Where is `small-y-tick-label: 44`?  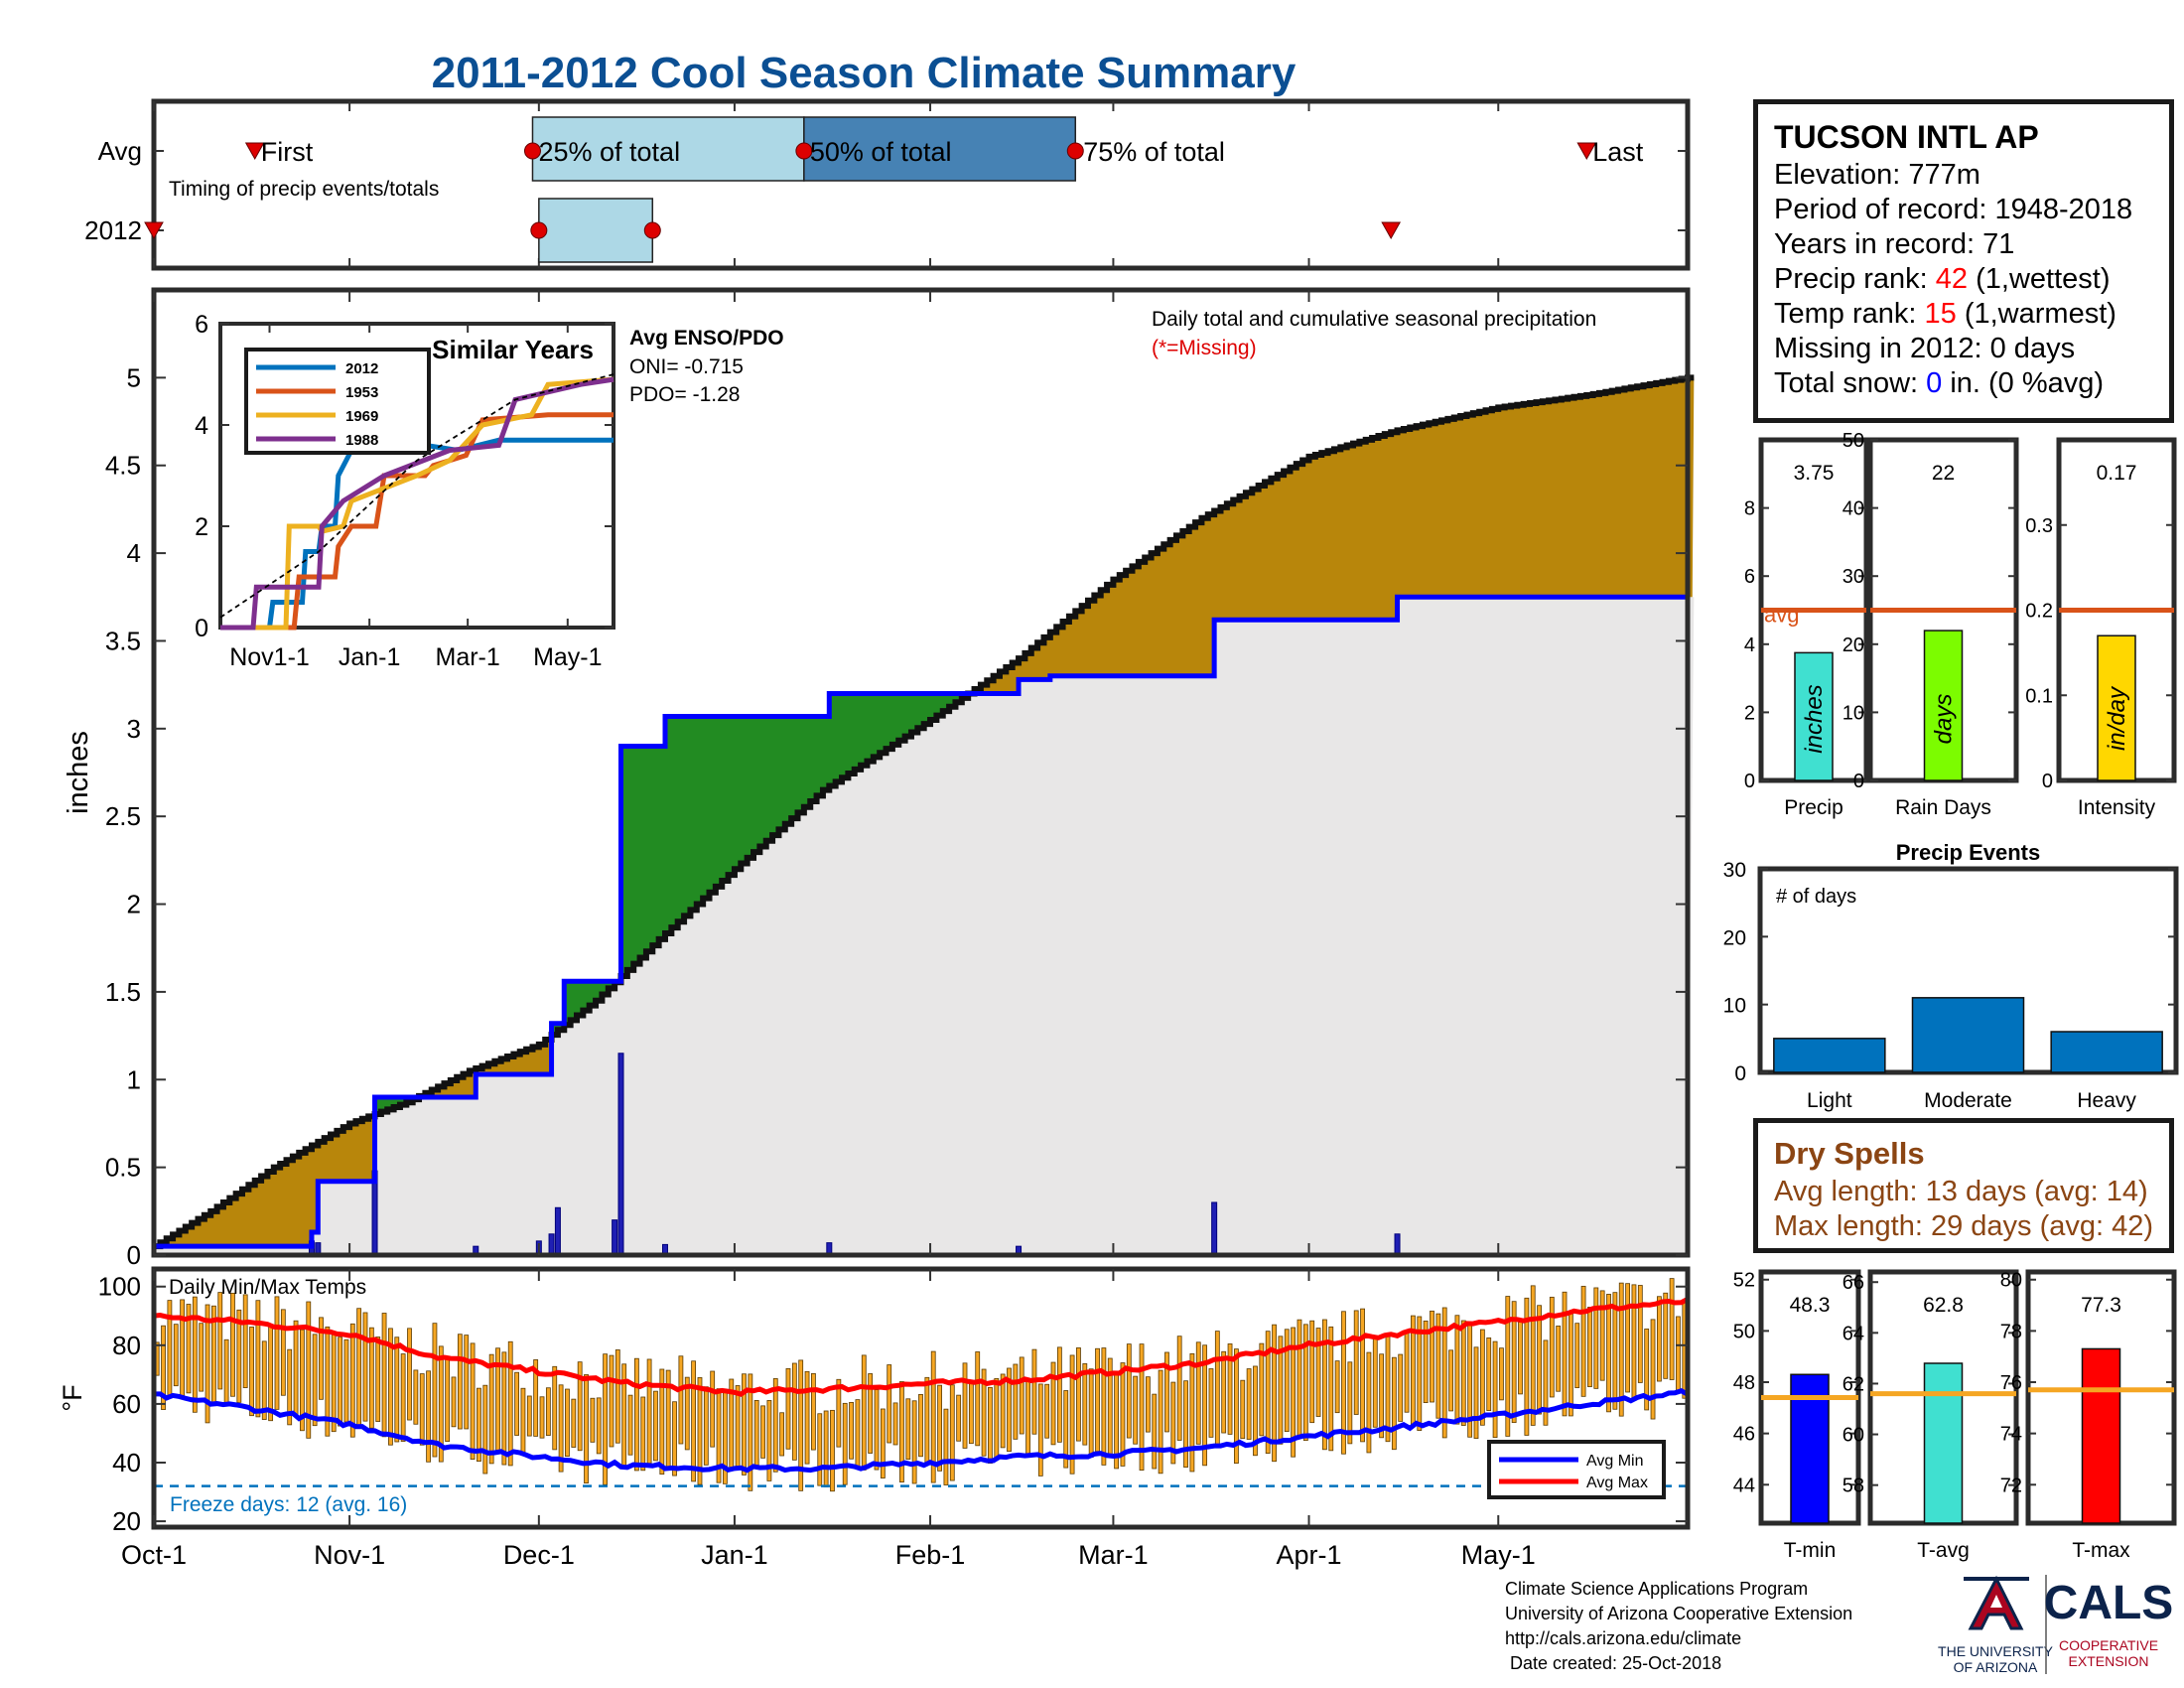
small-y-tick-label: 44 is located at coordinates (1744, 1485).